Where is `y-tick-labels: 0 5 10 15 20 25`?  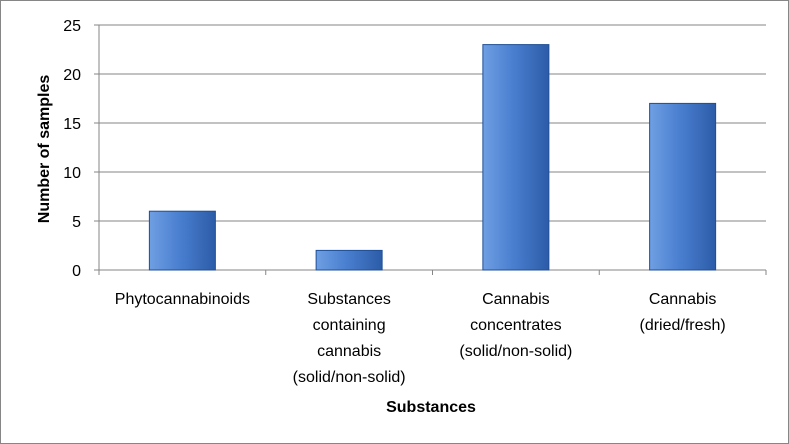
y-tick-labels: 0 5 10 15 20 25 is located at coordinates (72, 149).